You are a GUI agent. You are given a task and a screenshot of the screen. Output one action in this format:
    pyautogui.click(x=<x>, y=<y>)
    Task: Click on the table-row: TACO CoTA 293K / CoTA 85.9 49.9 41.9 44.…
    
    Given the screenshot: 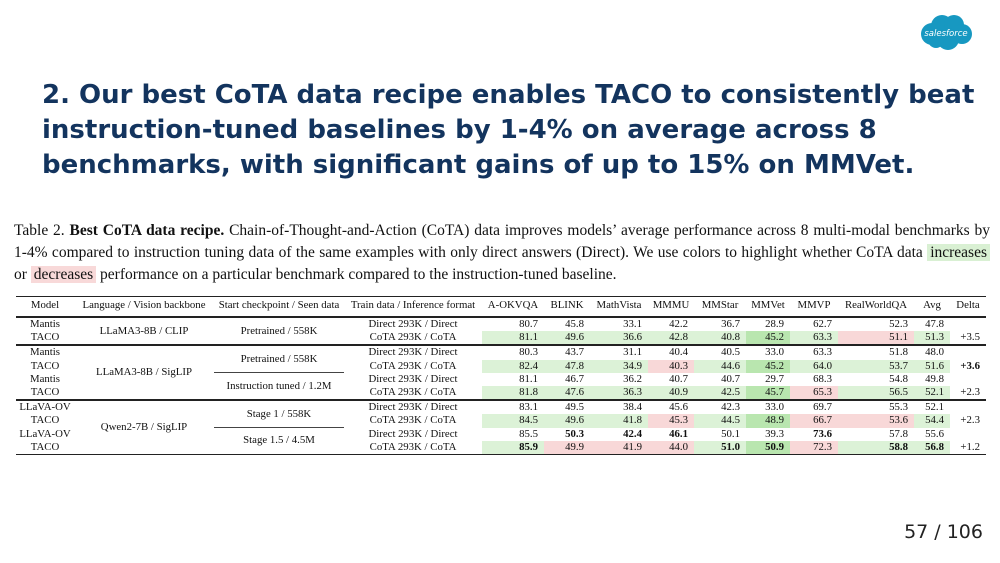 What is the action you would take?
    pyautogui.click(x=501, y=447)
    